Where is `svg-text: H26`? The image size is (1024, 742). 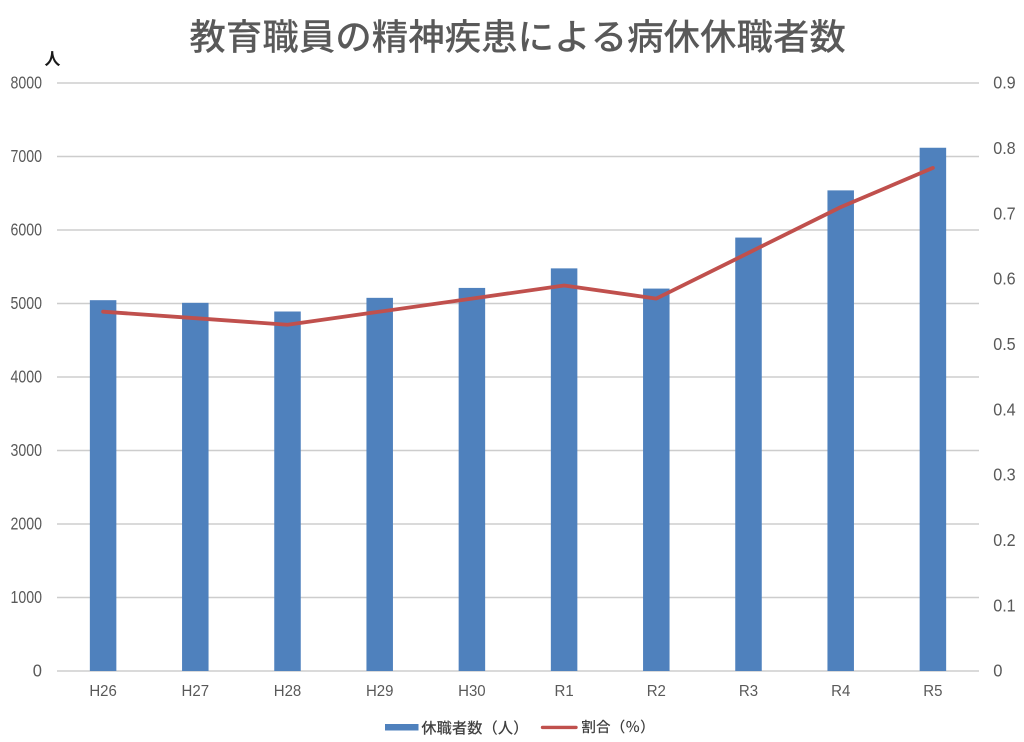
svg-text: H26 is located at coordinates (103, 691).